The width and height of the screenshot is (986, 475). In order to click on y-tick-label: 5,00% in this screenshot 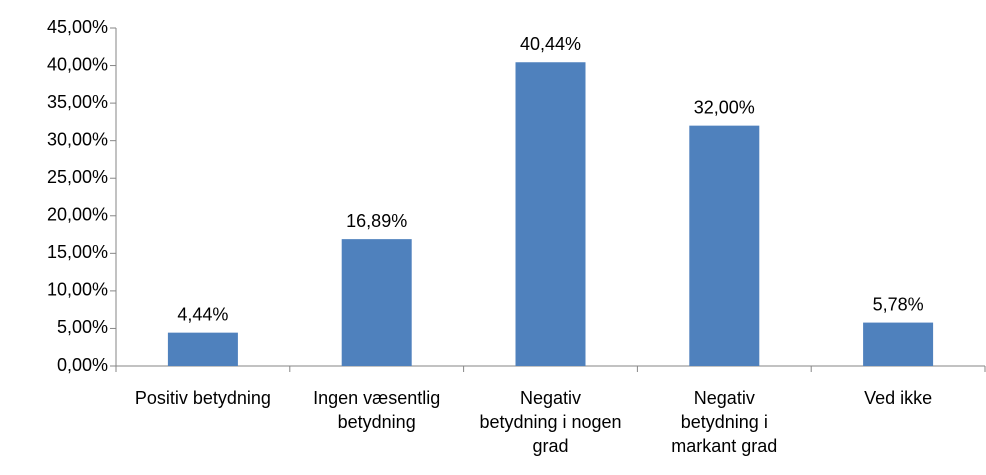, I will do `click(82, 327)`.